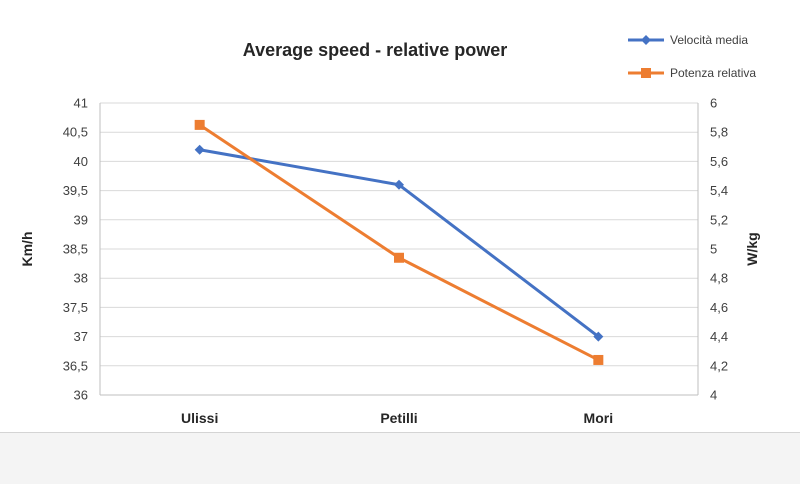 This screenshot has width=800, height=484. Describe the element at coordinates (75, 365) in the screenshot. I see `left-tick-label: 36,5` at that location.